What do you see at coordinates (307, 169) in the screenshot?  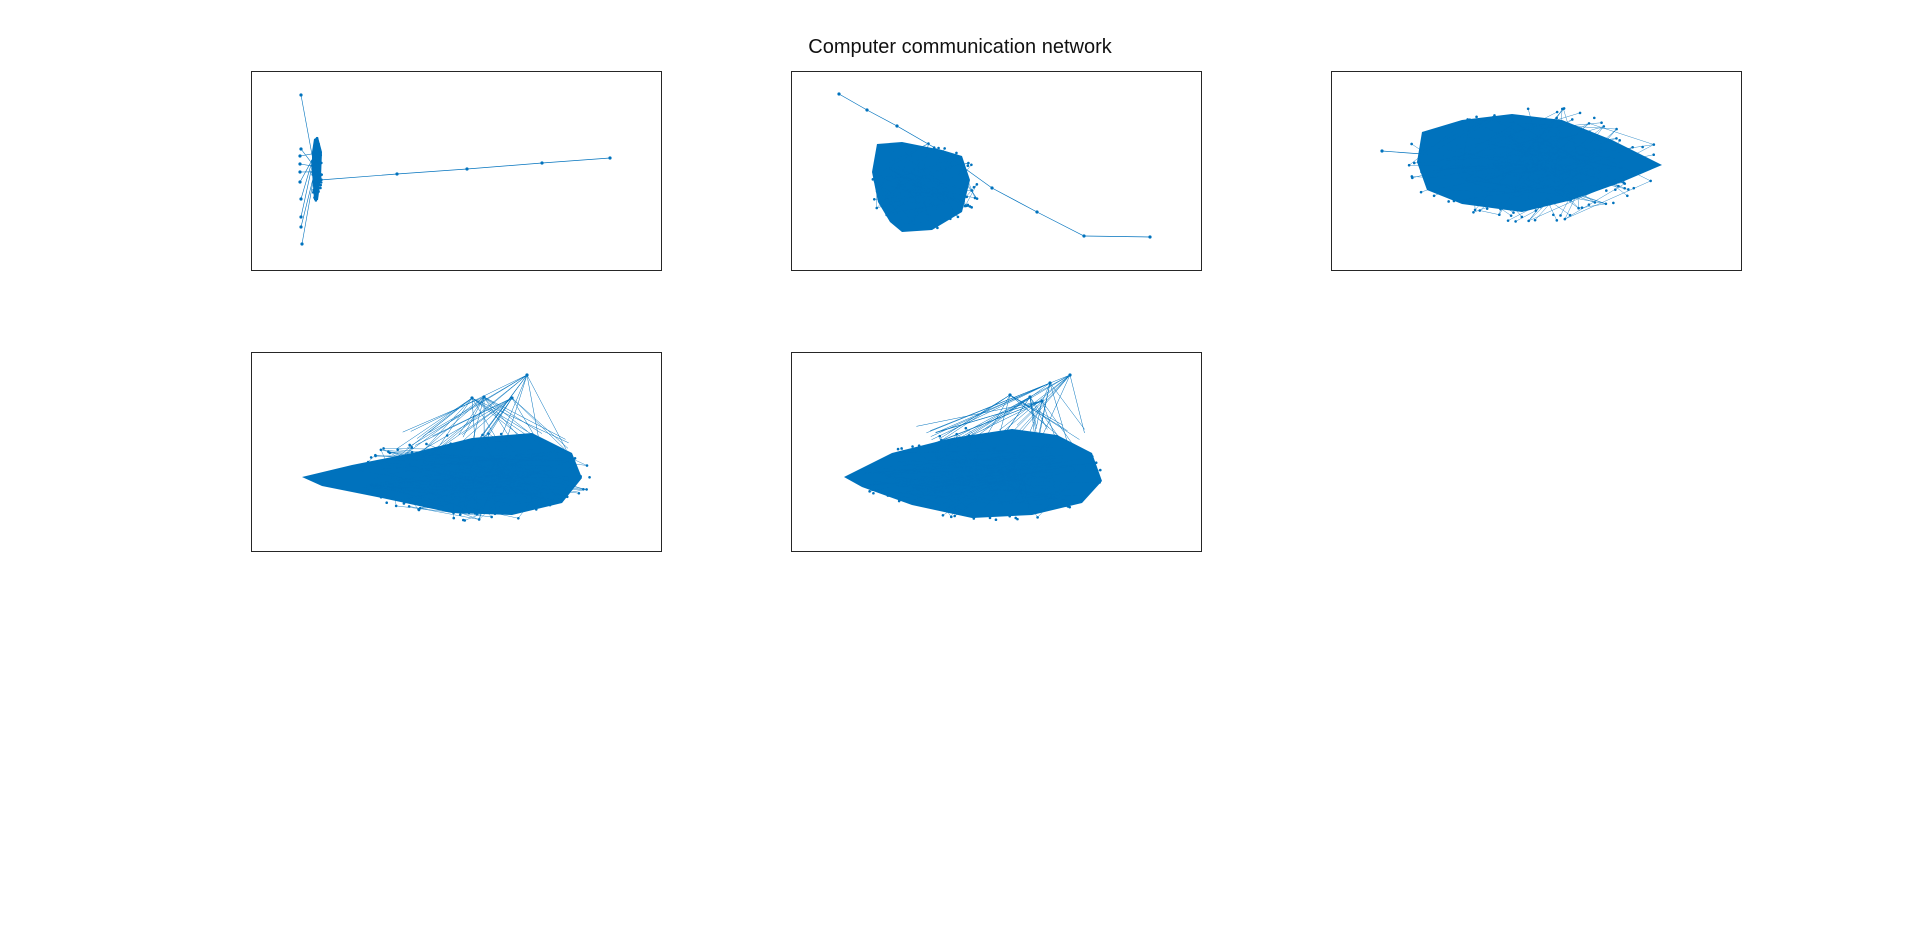 I see `graph-spokes` at bounding box center [307, 169].